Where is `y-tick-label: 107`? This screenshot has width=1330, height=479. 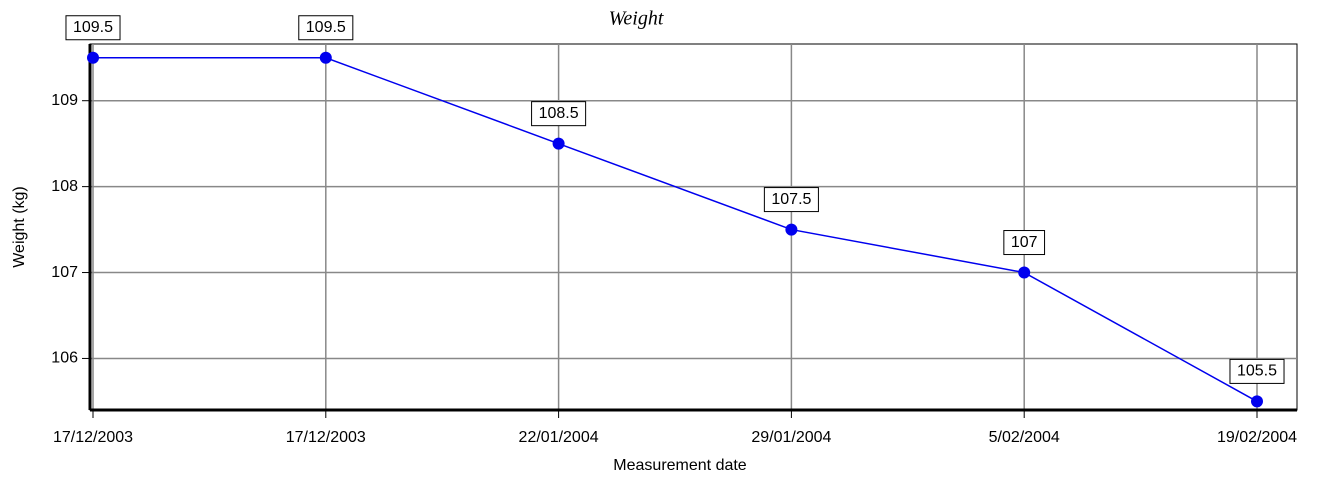
y-tick-label: 107 is located at coordinates (64, 272).